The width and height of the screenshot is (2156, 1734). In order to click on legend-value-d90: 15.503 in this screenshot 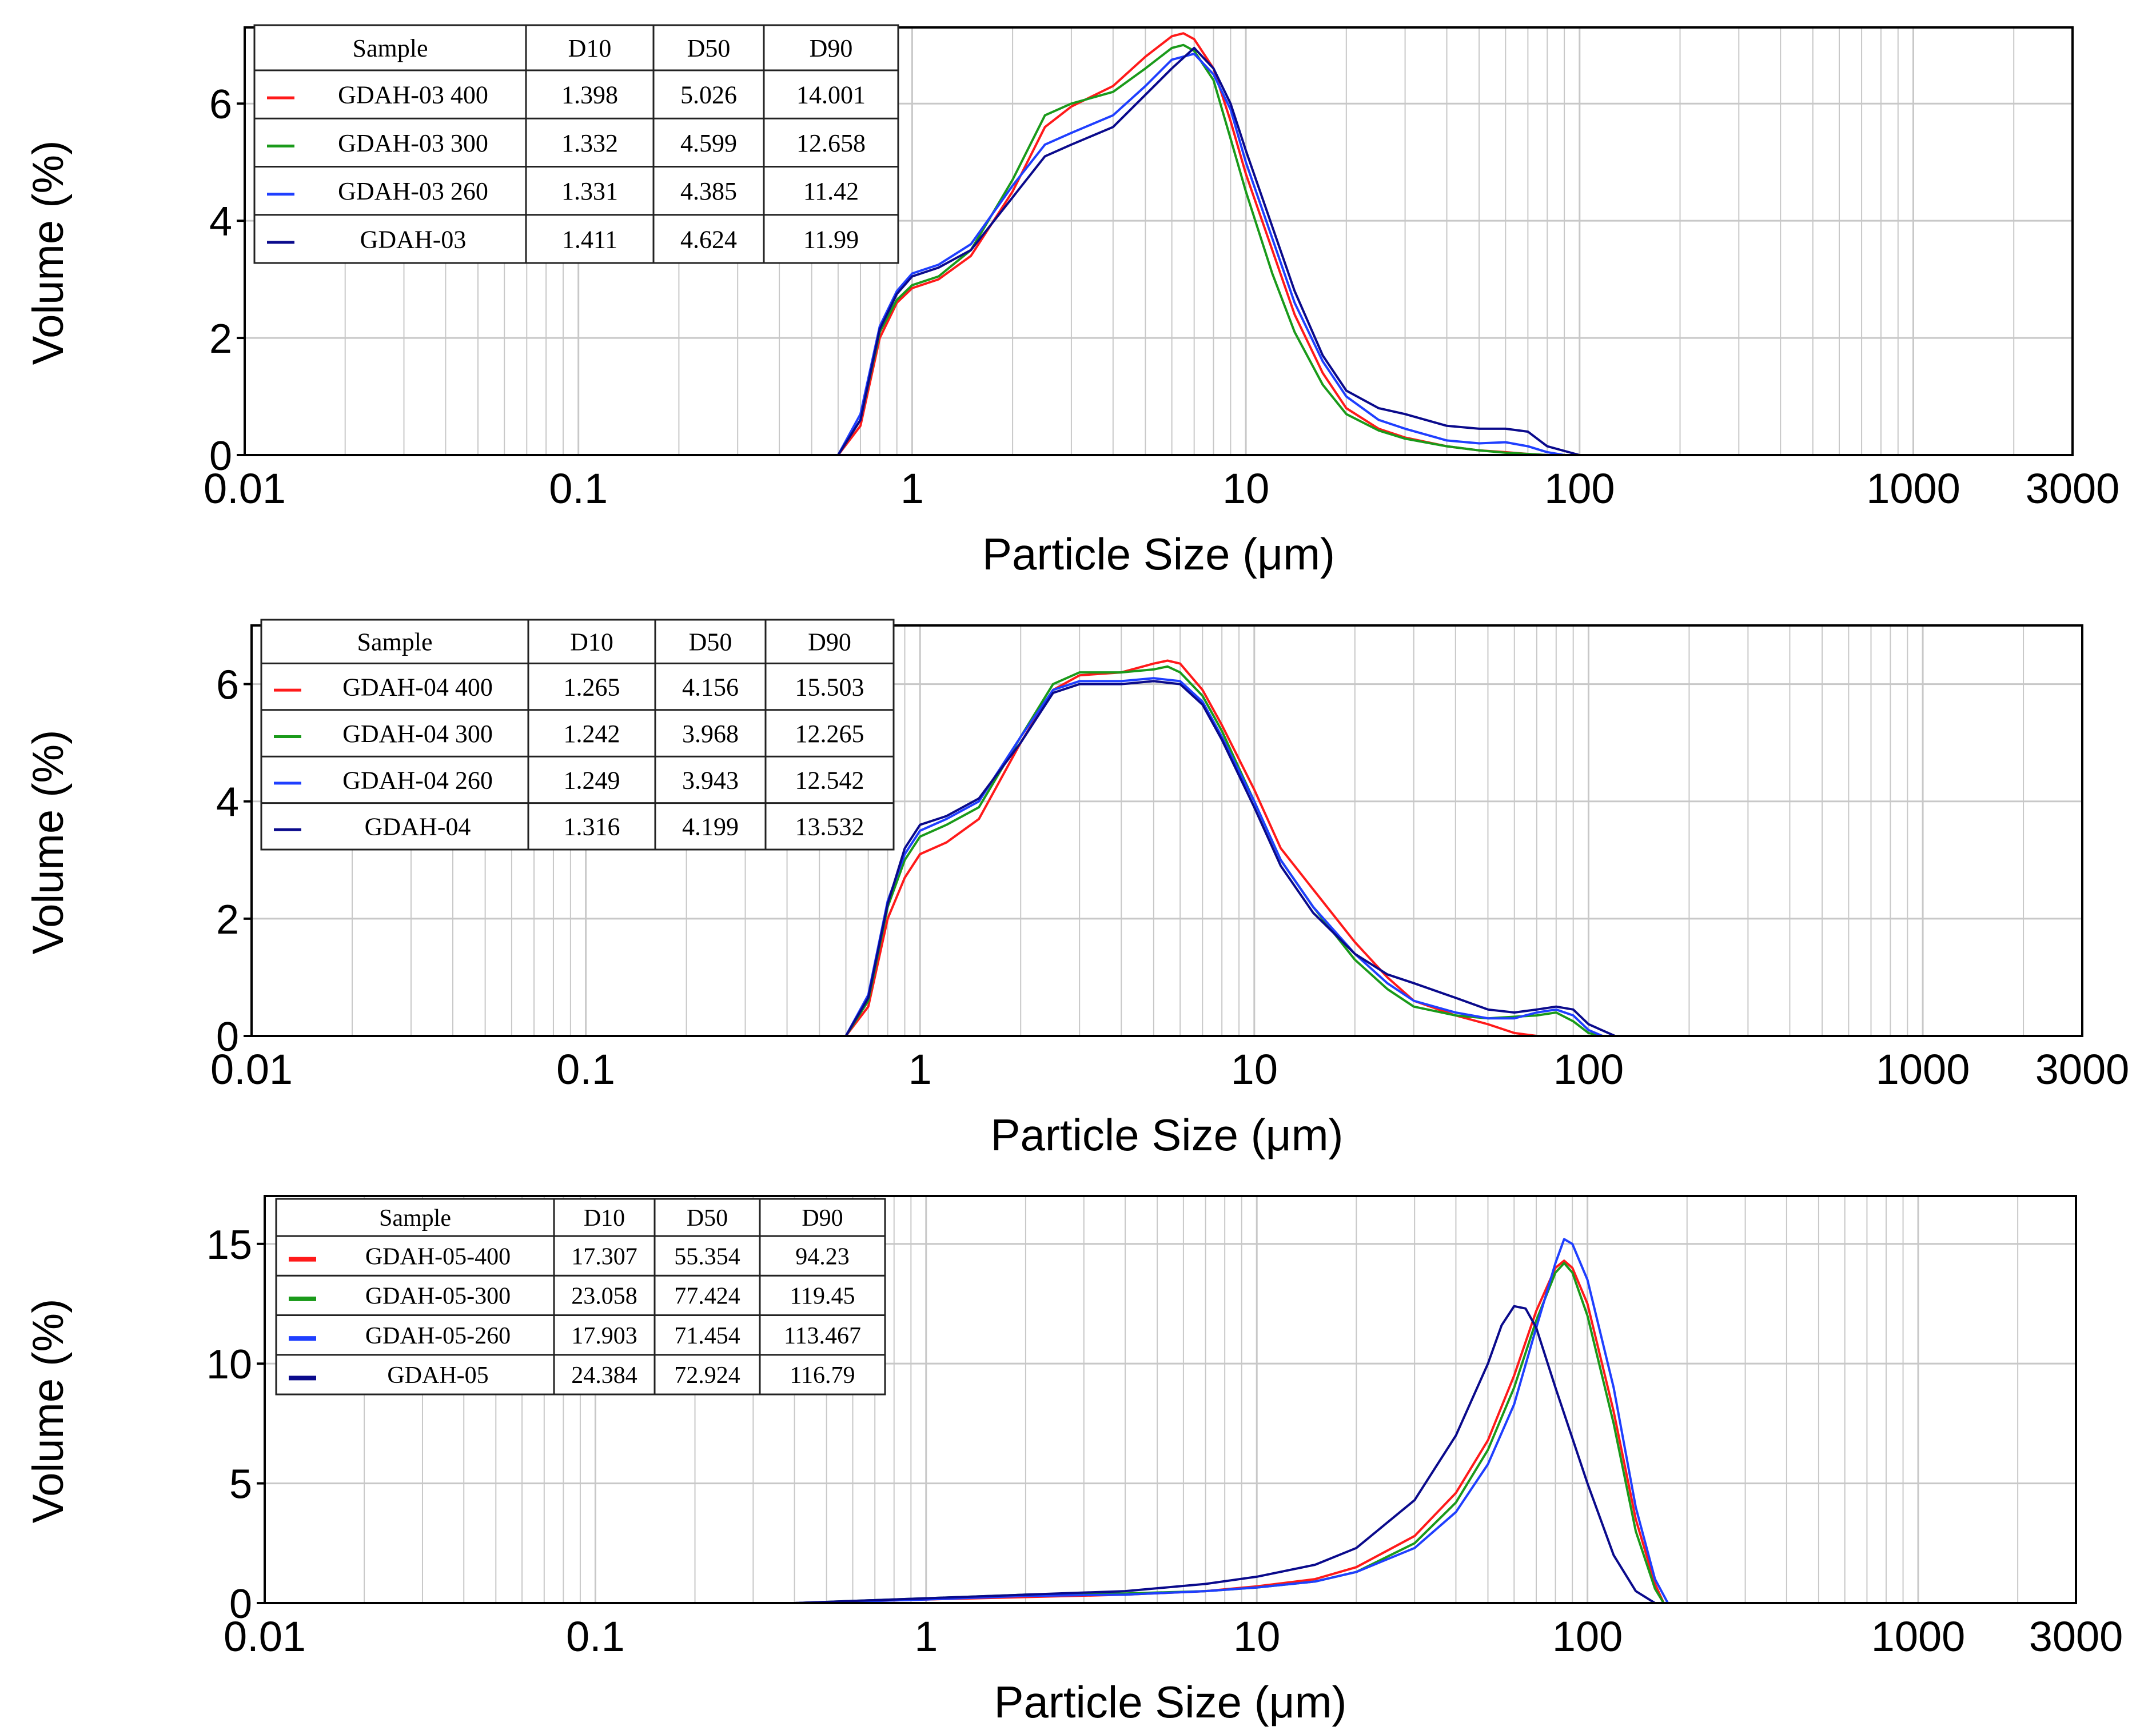, I will do `click(829, 687)`.